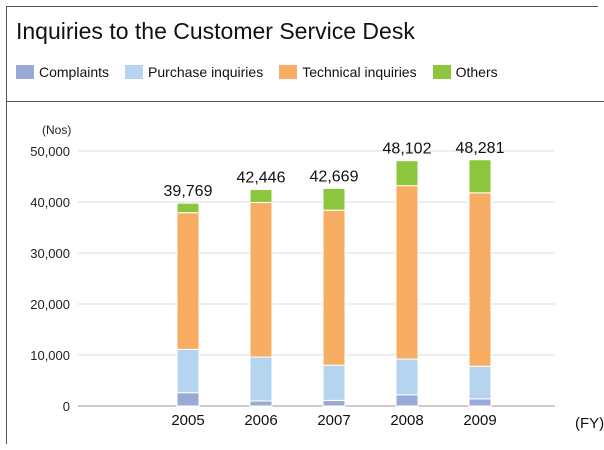 The height and width of the screenshot is (450, 604). I want to click on y-axis-unit: (Nos), so click(56, 130).